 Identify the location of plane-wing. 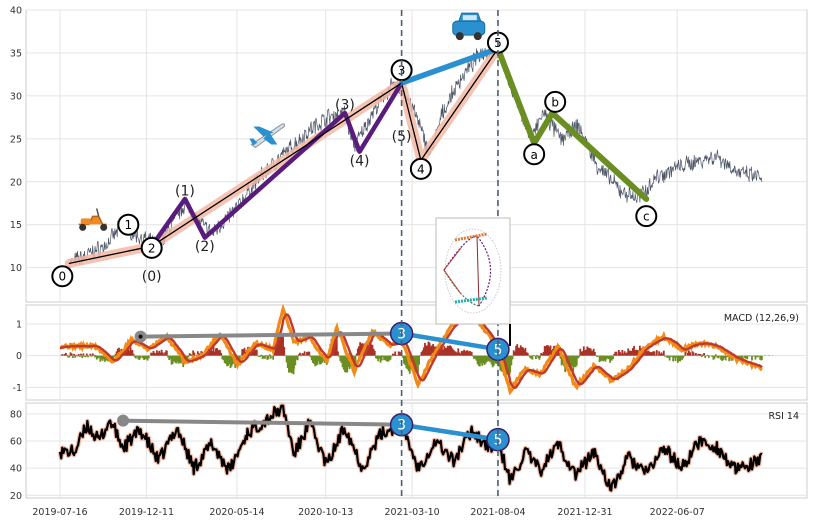
(270, 138).